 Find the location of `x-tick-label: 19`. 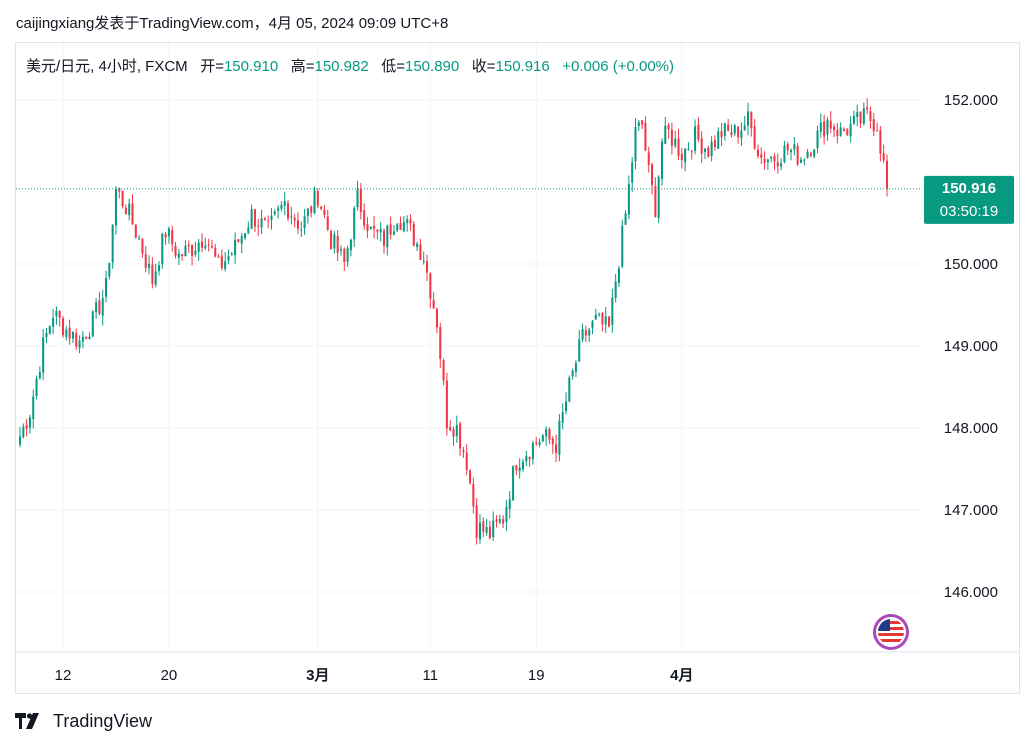

x-tick-label: 19 is located at coordinates (536, 675).